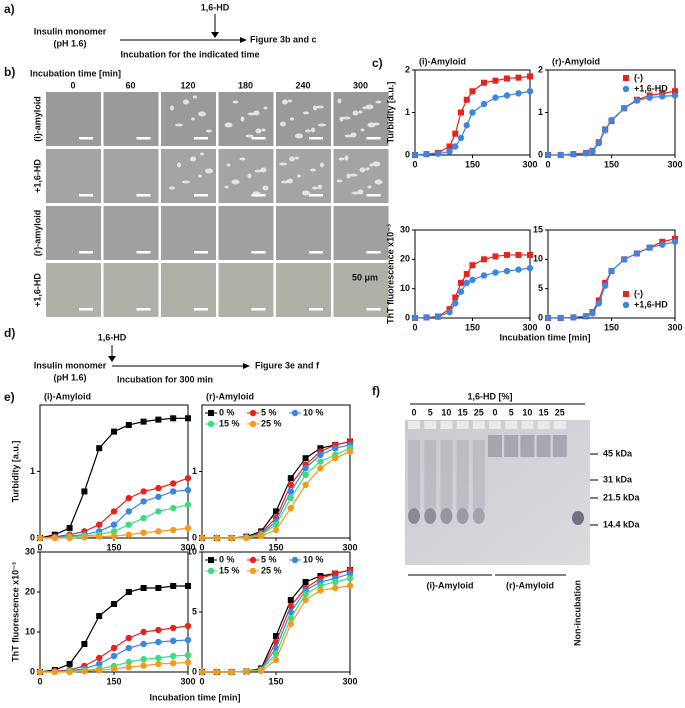 This screenshot has height=708, width=685. What do you see at coordinates (442, 61) in the screenshot?
I see `chart-title: (i)-Amyloid` at bounding box center [442, 61].